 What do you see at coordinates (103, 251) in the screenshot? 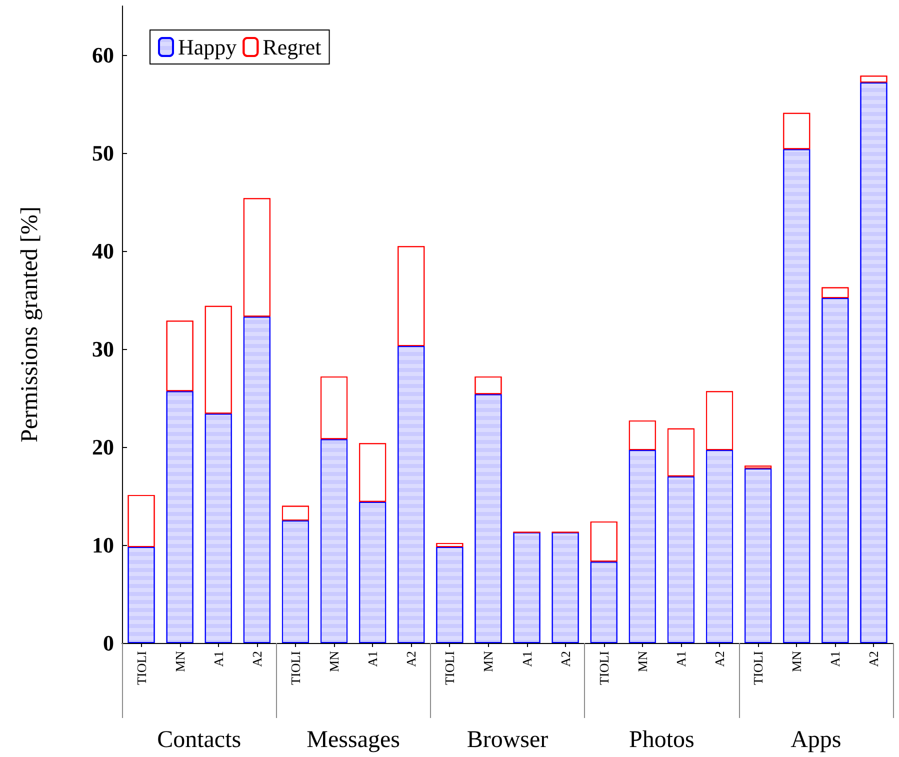
I see `y-tick-label: 40` at bounding box center [103, 251].